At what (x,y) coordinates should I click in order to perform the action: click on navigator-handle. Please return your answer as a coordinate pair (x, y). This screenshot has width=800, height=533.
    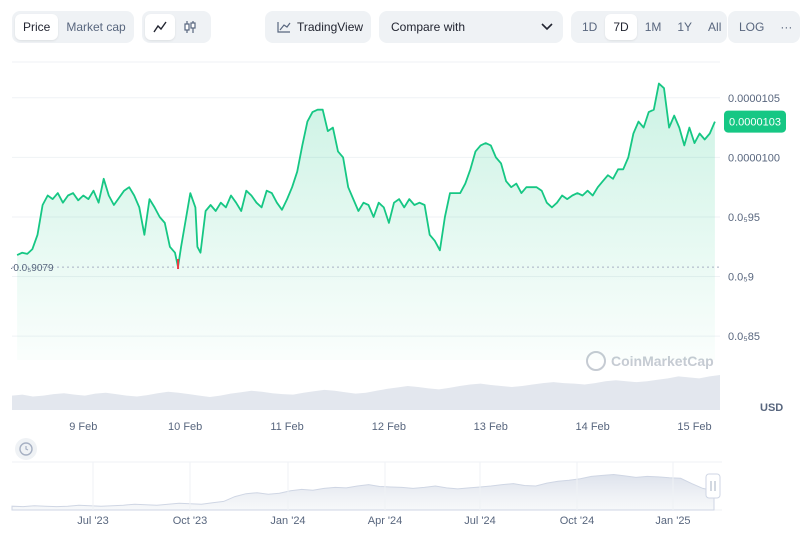
    Looking at the image, I should click on (713, 486).